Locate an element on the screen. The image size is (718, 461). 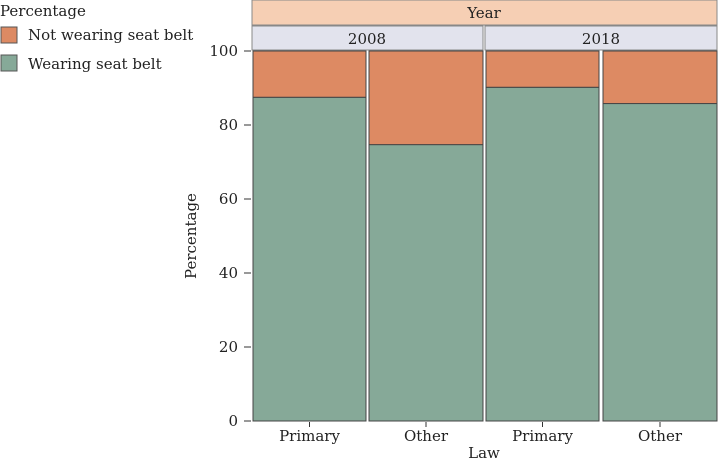
y-tick-label-40: 40 is located at coordinates (228, 273).